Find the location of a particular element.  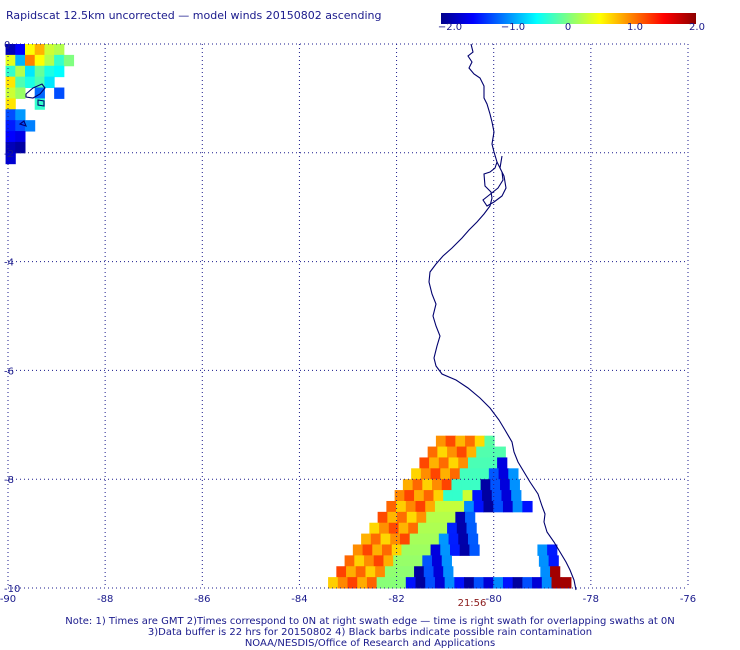

latitude-tick-label: -10 is located at coordinates (12, 589).